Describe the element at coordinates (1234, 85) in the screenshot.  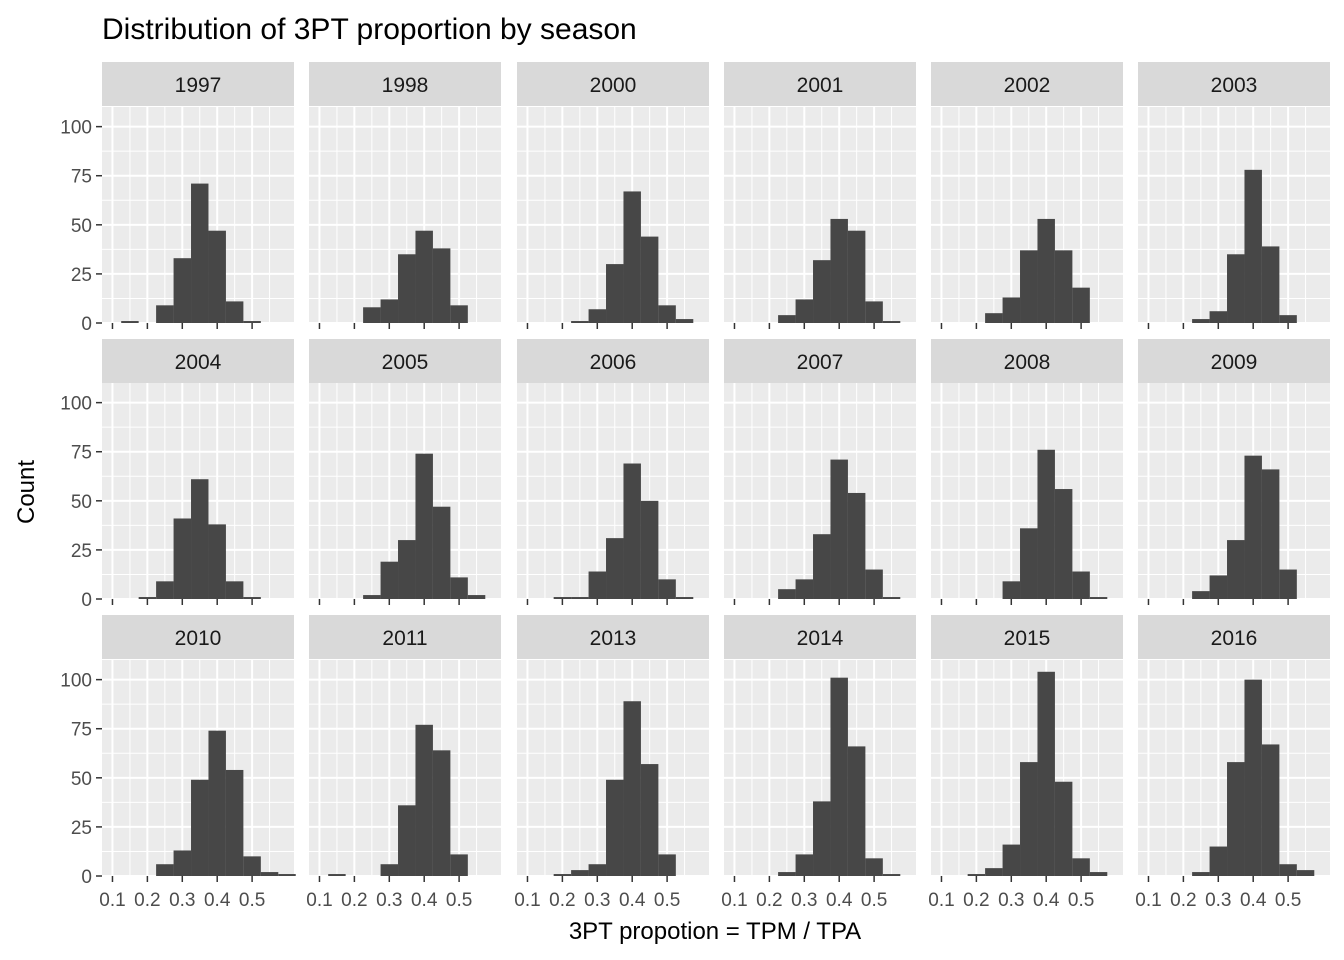
I see `facet-strip-label: 2003` at that location.